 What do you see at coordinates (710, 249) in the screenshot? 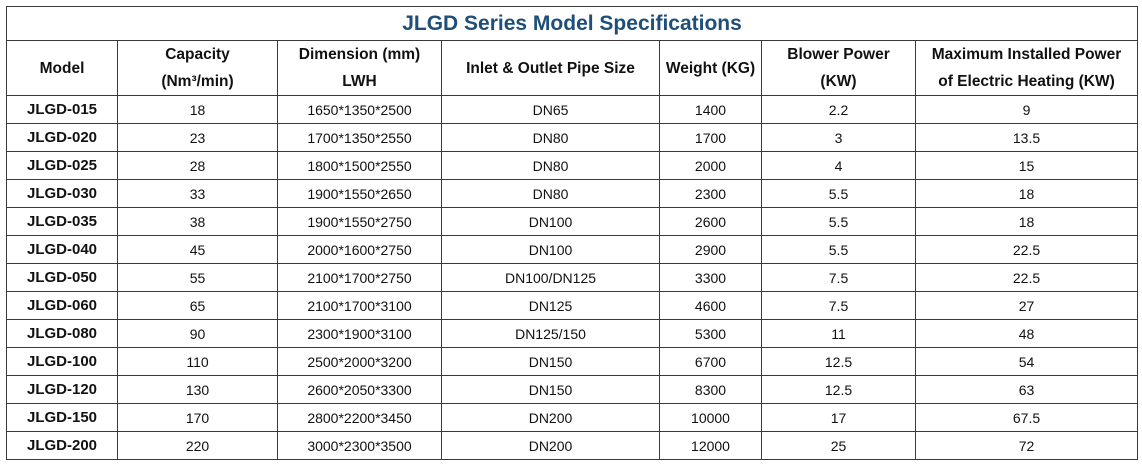
I see `cell-weight: 2900` at bounding box center [710, 249].